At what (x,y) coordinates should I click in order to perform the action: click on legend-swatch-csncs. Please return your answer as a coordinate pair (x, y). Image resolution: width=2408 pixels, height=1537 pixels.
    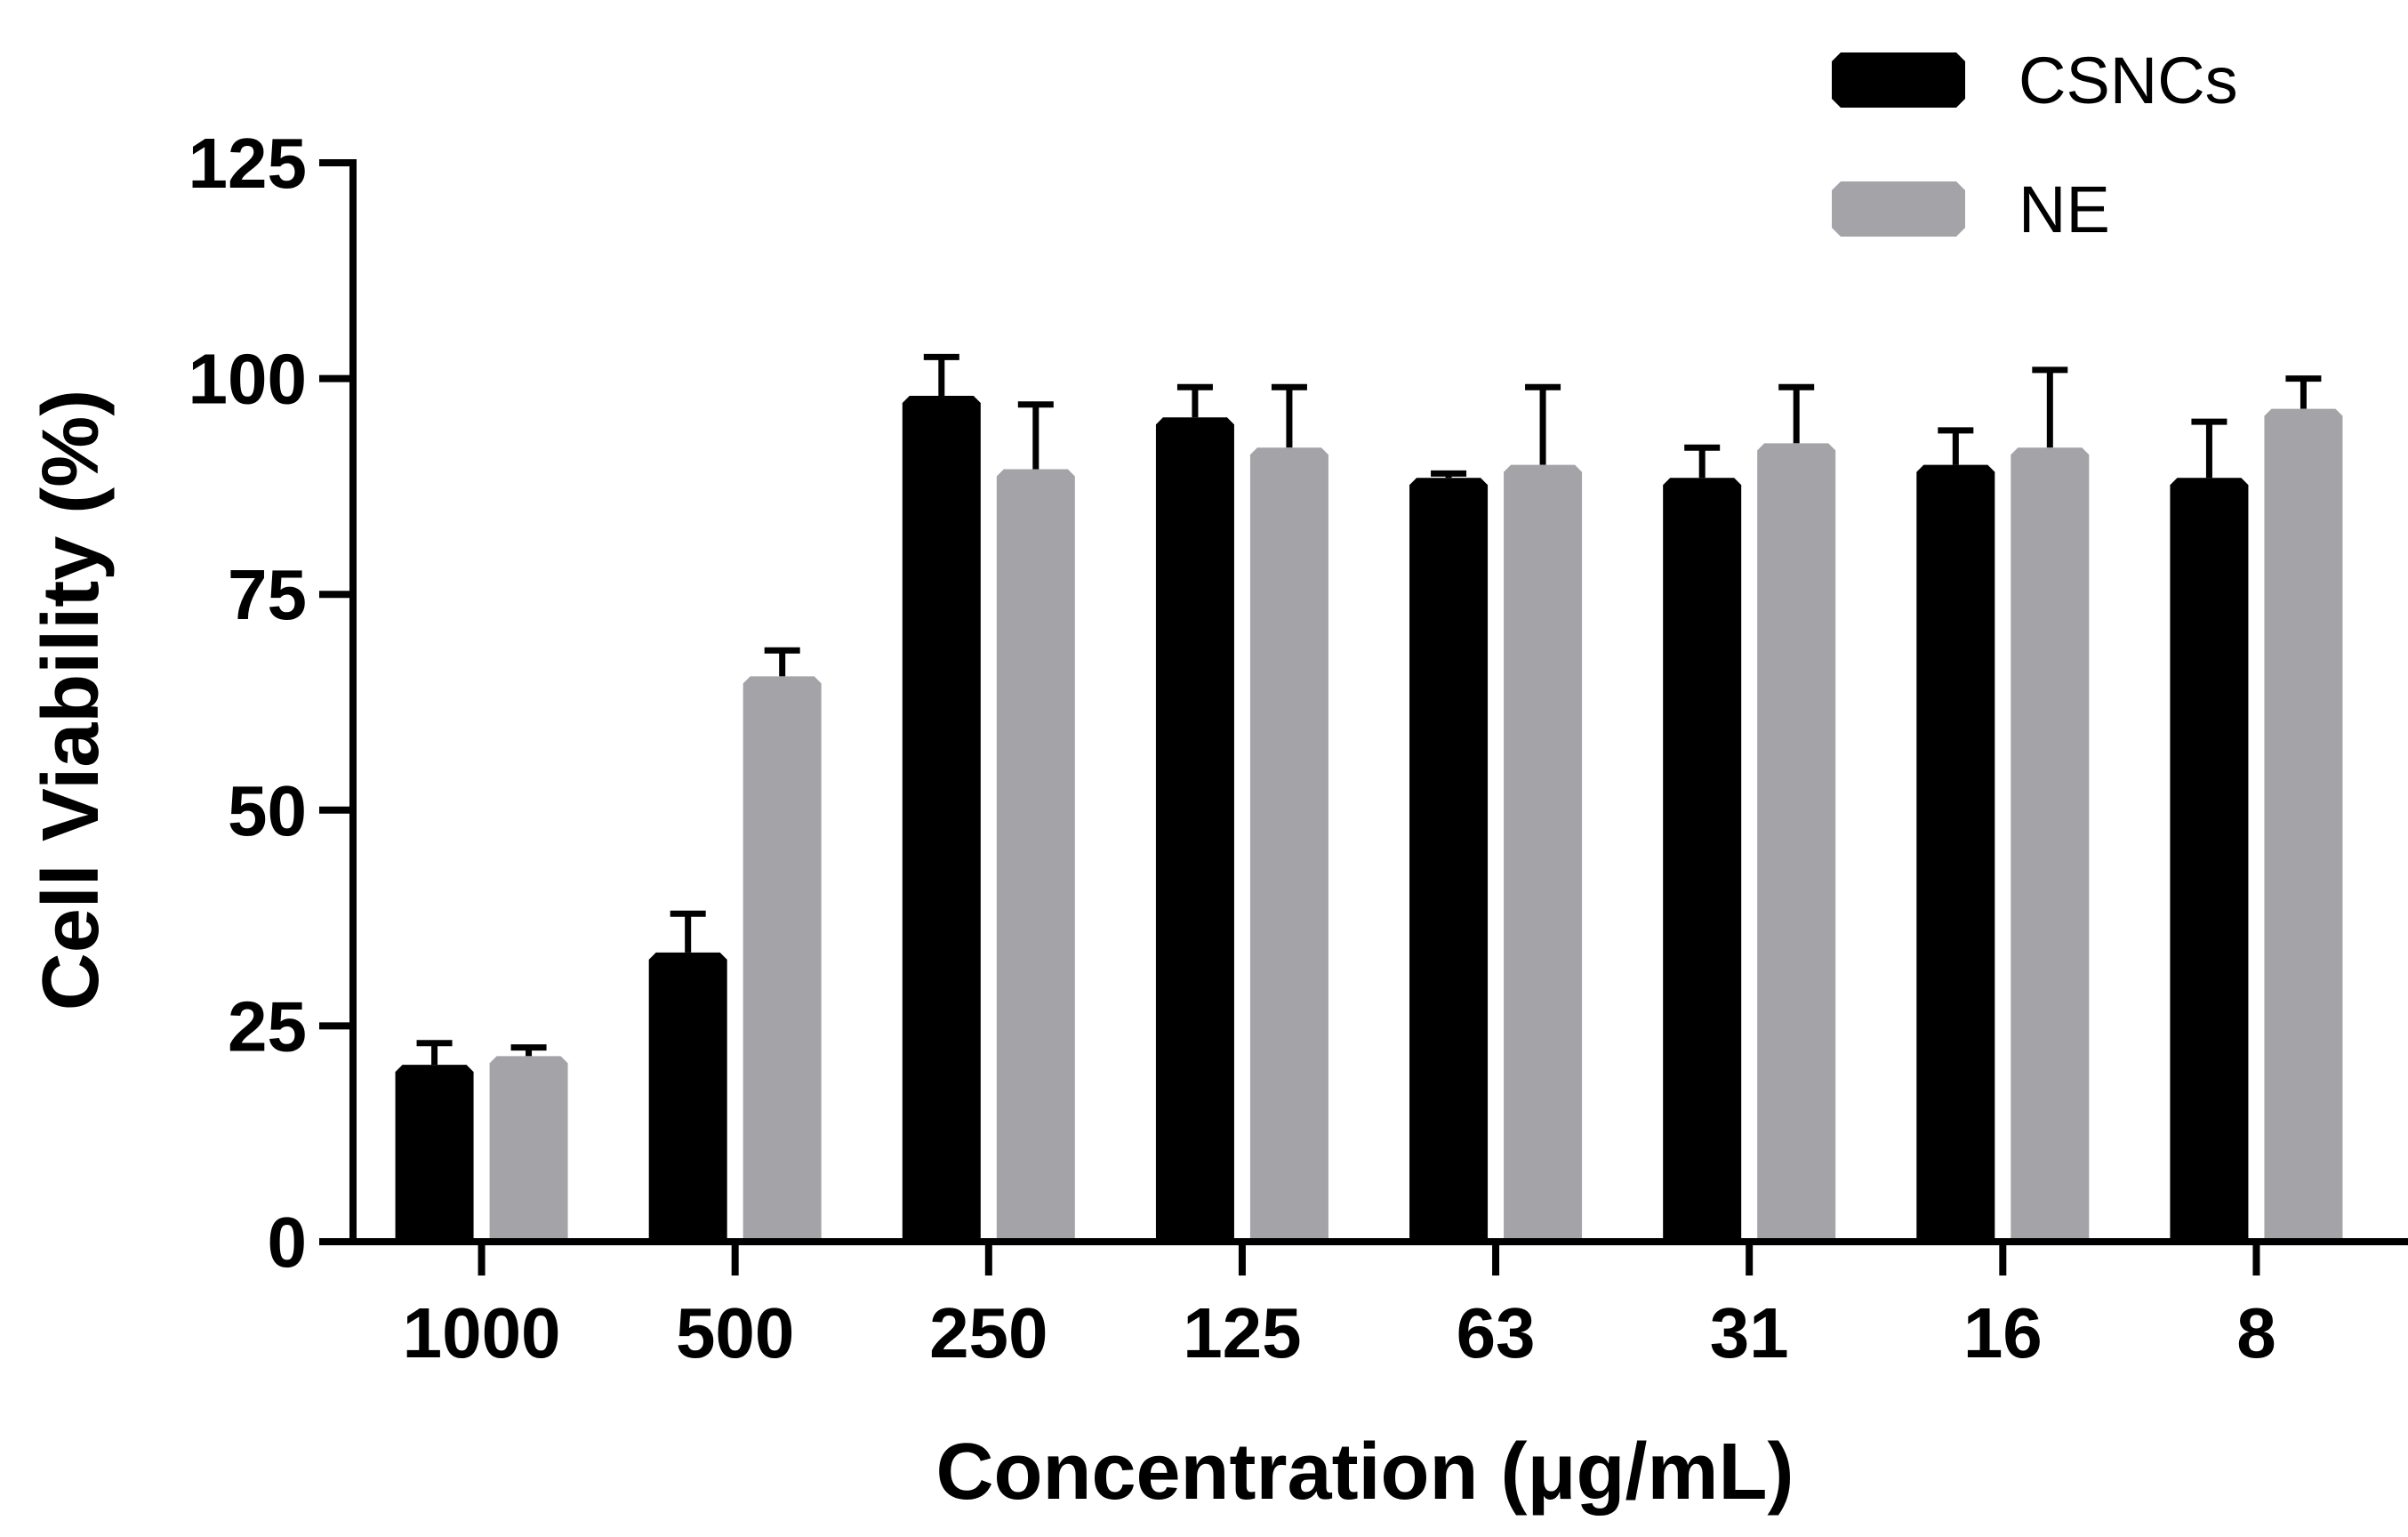
    Looking at the image, I should click on (1898, 80).